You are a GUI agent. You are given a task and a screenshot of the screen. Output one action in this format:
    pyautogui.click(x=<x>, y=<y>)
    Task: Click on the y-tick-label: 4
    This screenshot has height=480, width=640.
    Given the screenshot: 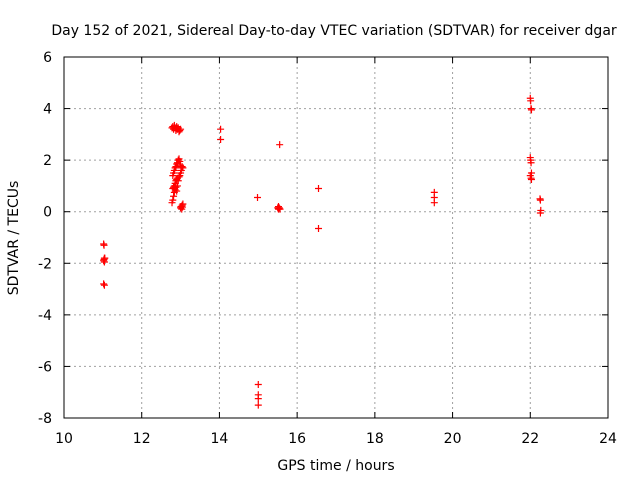 What is the action you would take?
    pyautogui.click(x=47, y=110)
    